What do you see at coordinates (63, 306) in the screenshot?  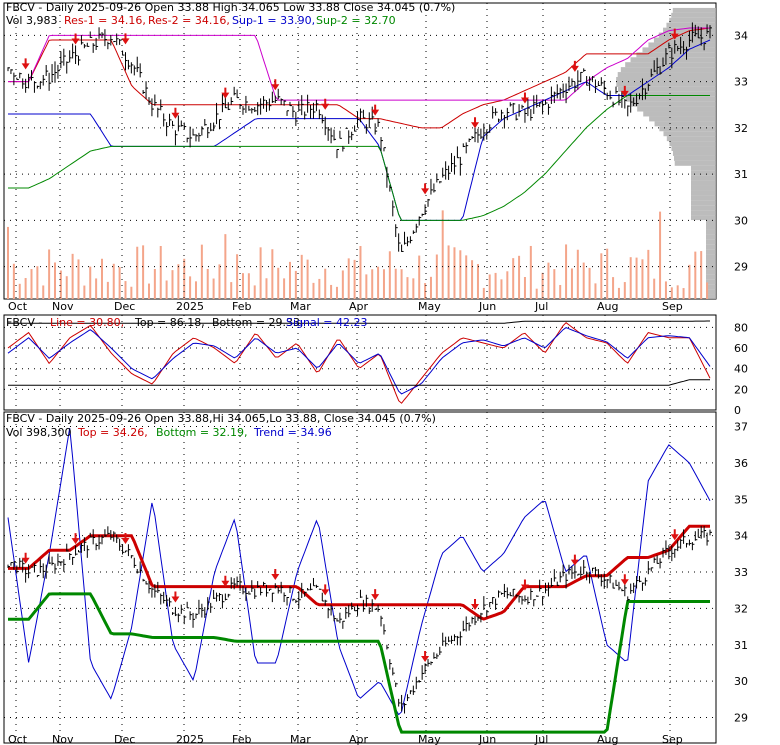 I see `x-tick-label: Nov` at bounding box center [63, 306].